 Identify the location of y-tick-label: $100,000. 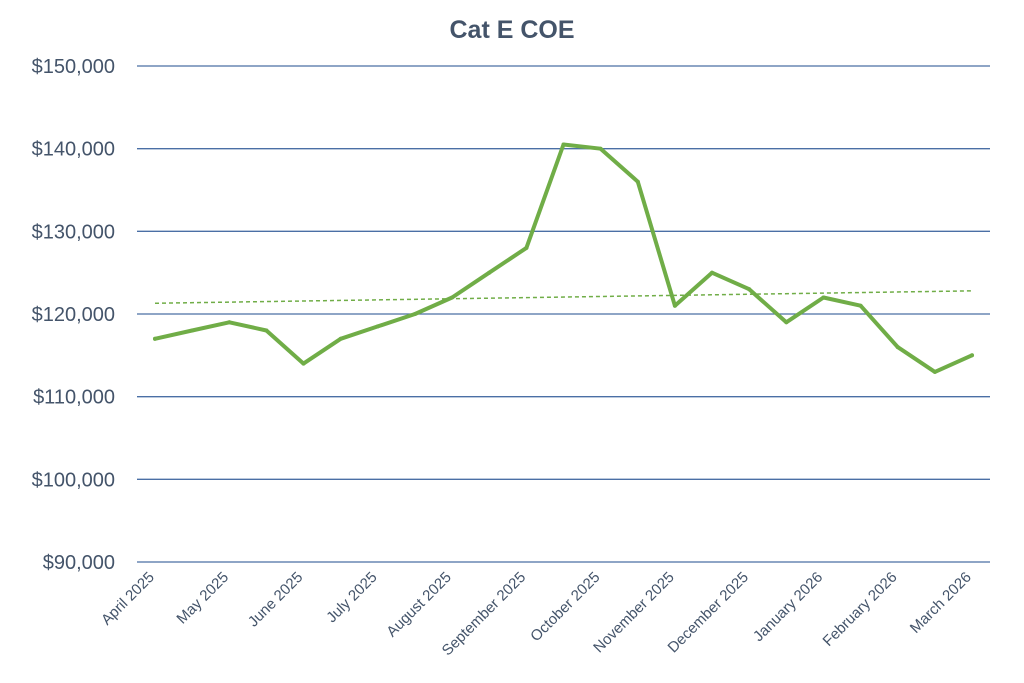
(73, 480).